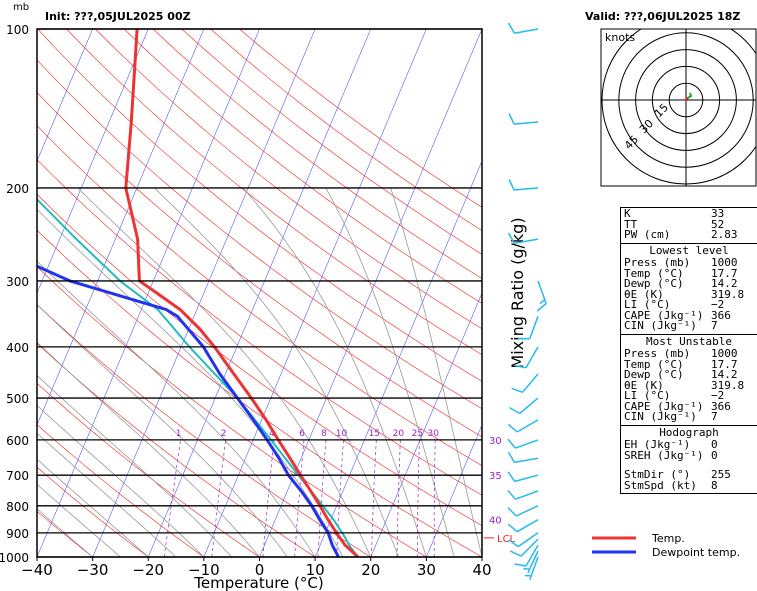 The width and height of the screenshot is (757, 591). Describe the element at coordinates (714, 485) in the screenshot. I see `index-value: 8` at that location.